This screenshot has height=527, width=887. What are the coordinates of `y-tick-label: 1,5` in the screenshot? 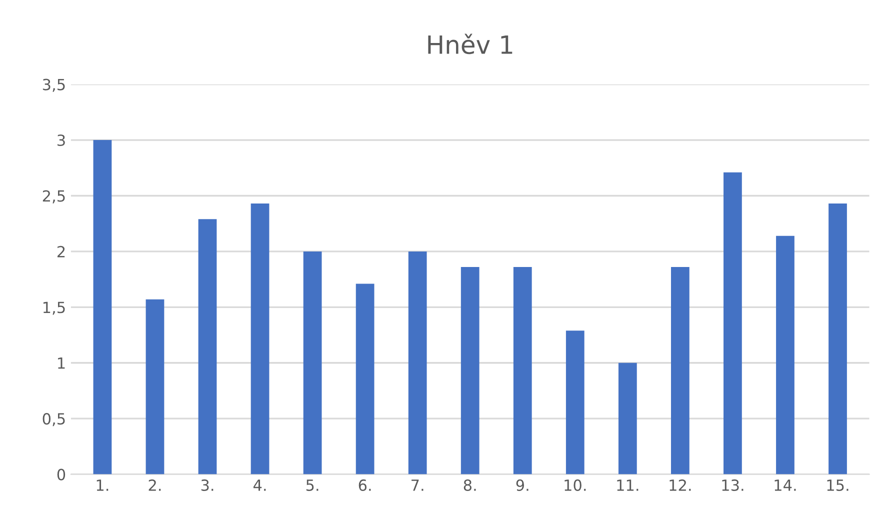 It's located at (54, 308).